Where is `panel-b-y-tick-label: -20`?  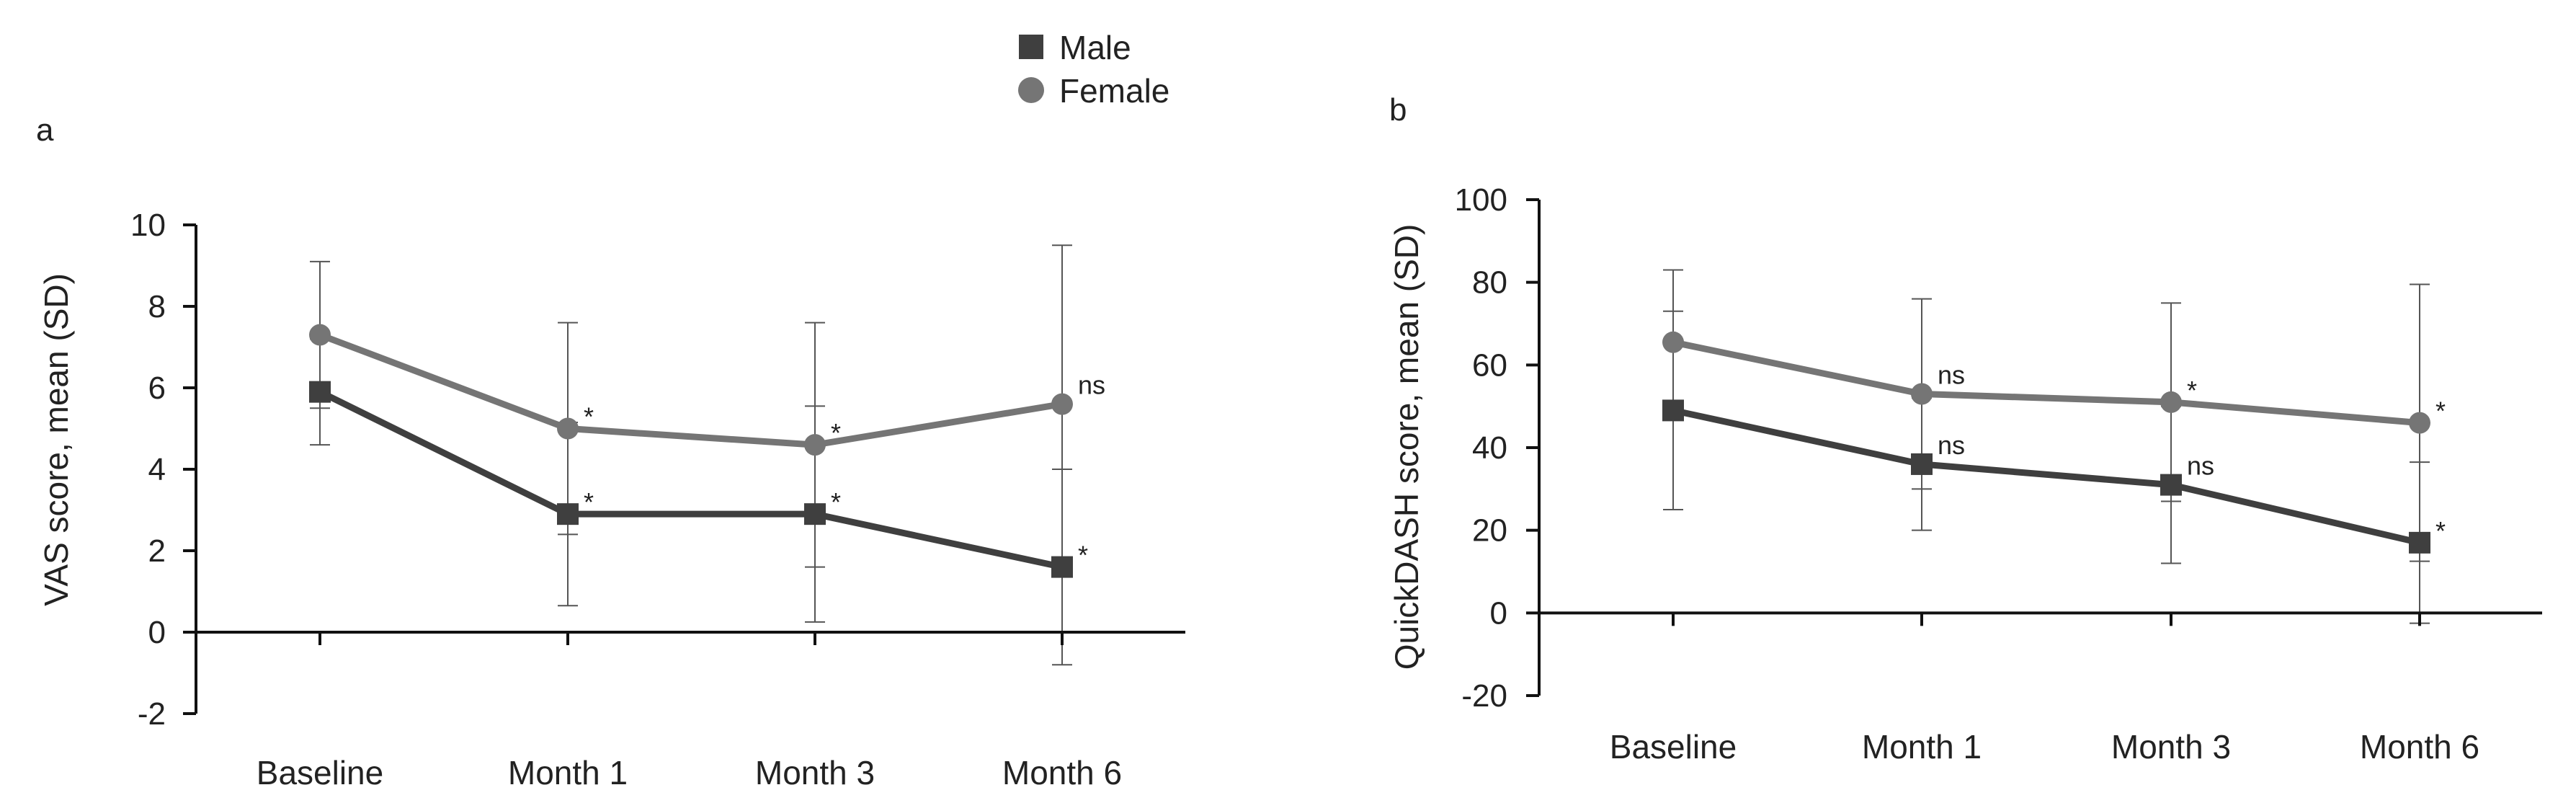
panel-b-y-tick-label: -20 is located at coordinates (1484, 696).